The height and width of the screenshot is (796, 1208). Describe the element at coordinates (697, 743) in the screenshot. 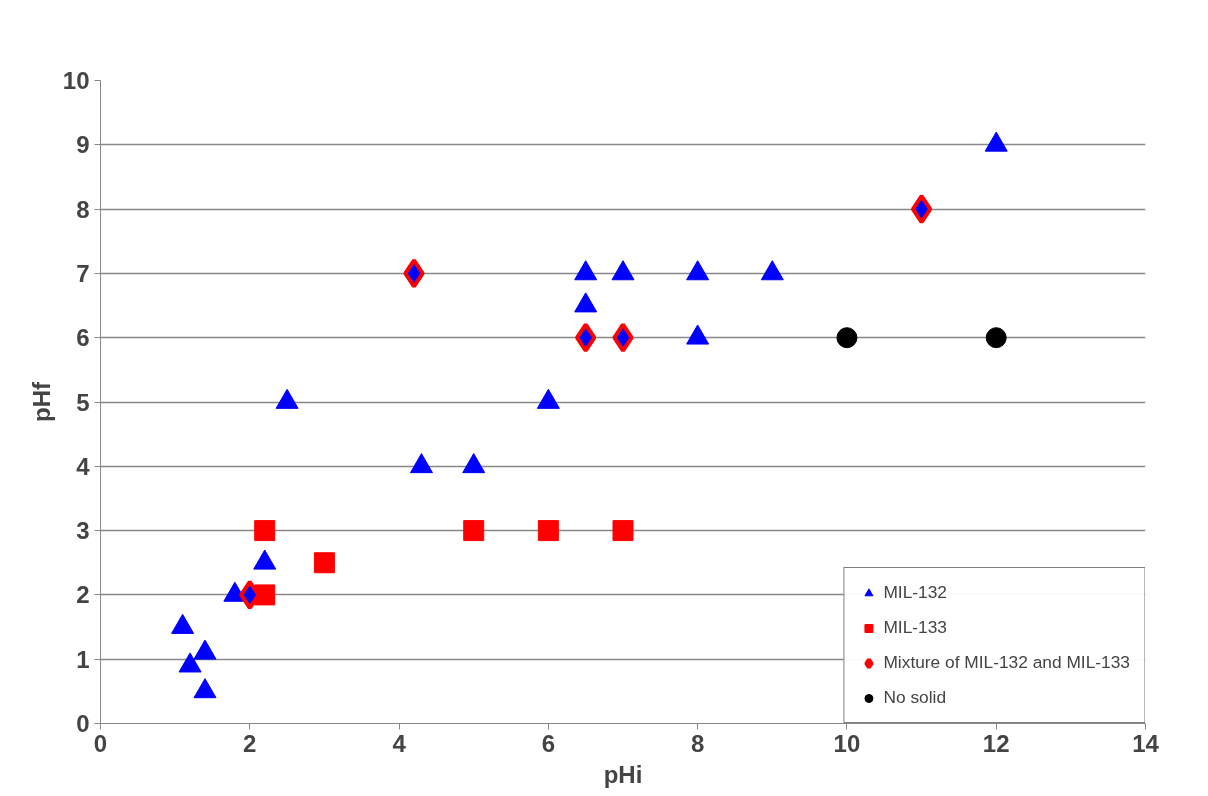

I see `x-tick-label: 8` at that location.